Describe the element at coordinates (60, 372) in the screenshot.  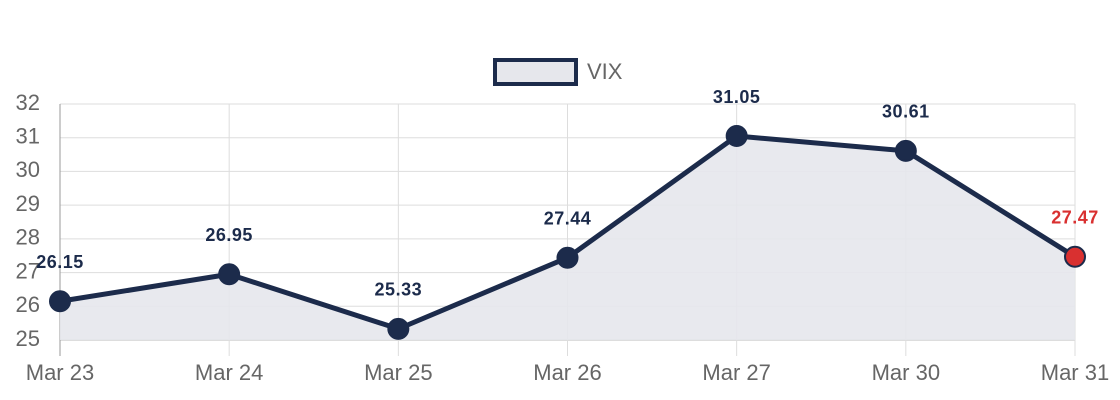
I see `x-tick-label: Mar 23` at that location.